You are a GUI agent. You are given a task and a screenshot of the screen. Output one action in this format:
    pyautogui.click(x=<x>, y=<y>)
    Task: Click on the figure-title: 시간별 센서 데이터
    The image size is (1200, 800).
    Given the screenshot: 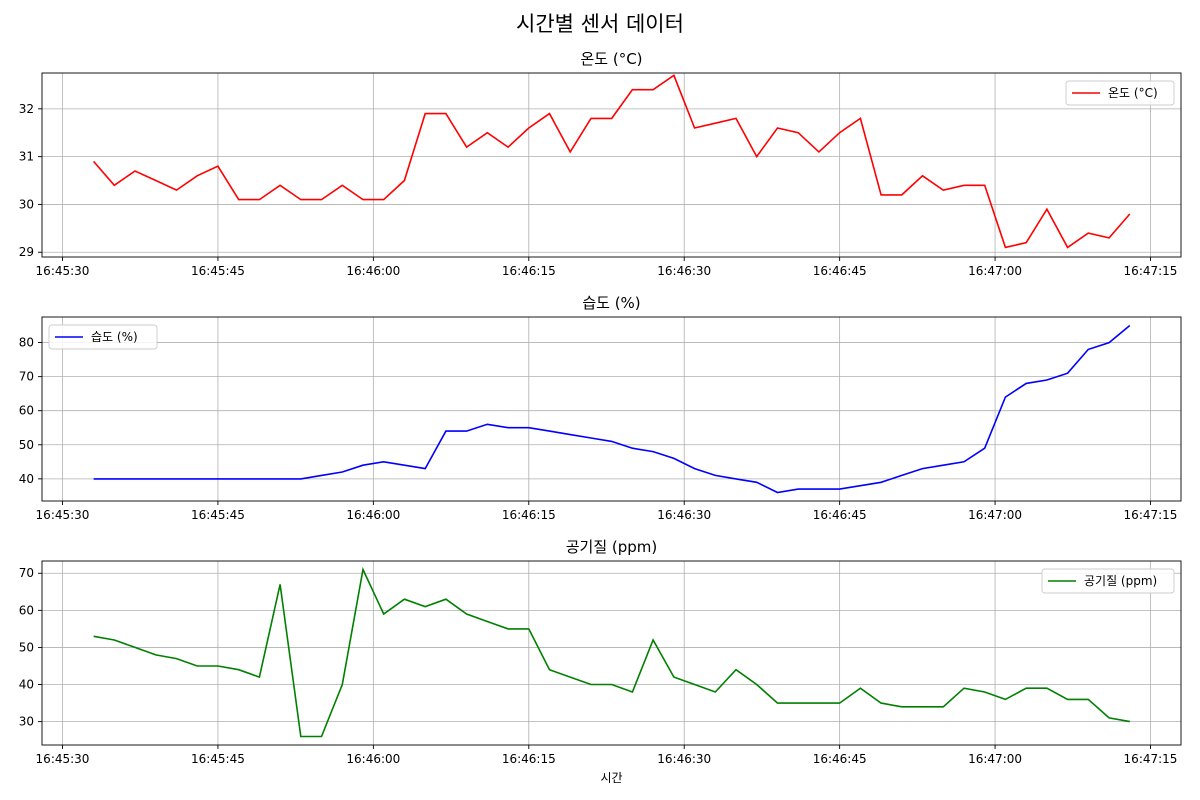 What is the action you would take?
    pyautogui.click(x=600, y=24)
    